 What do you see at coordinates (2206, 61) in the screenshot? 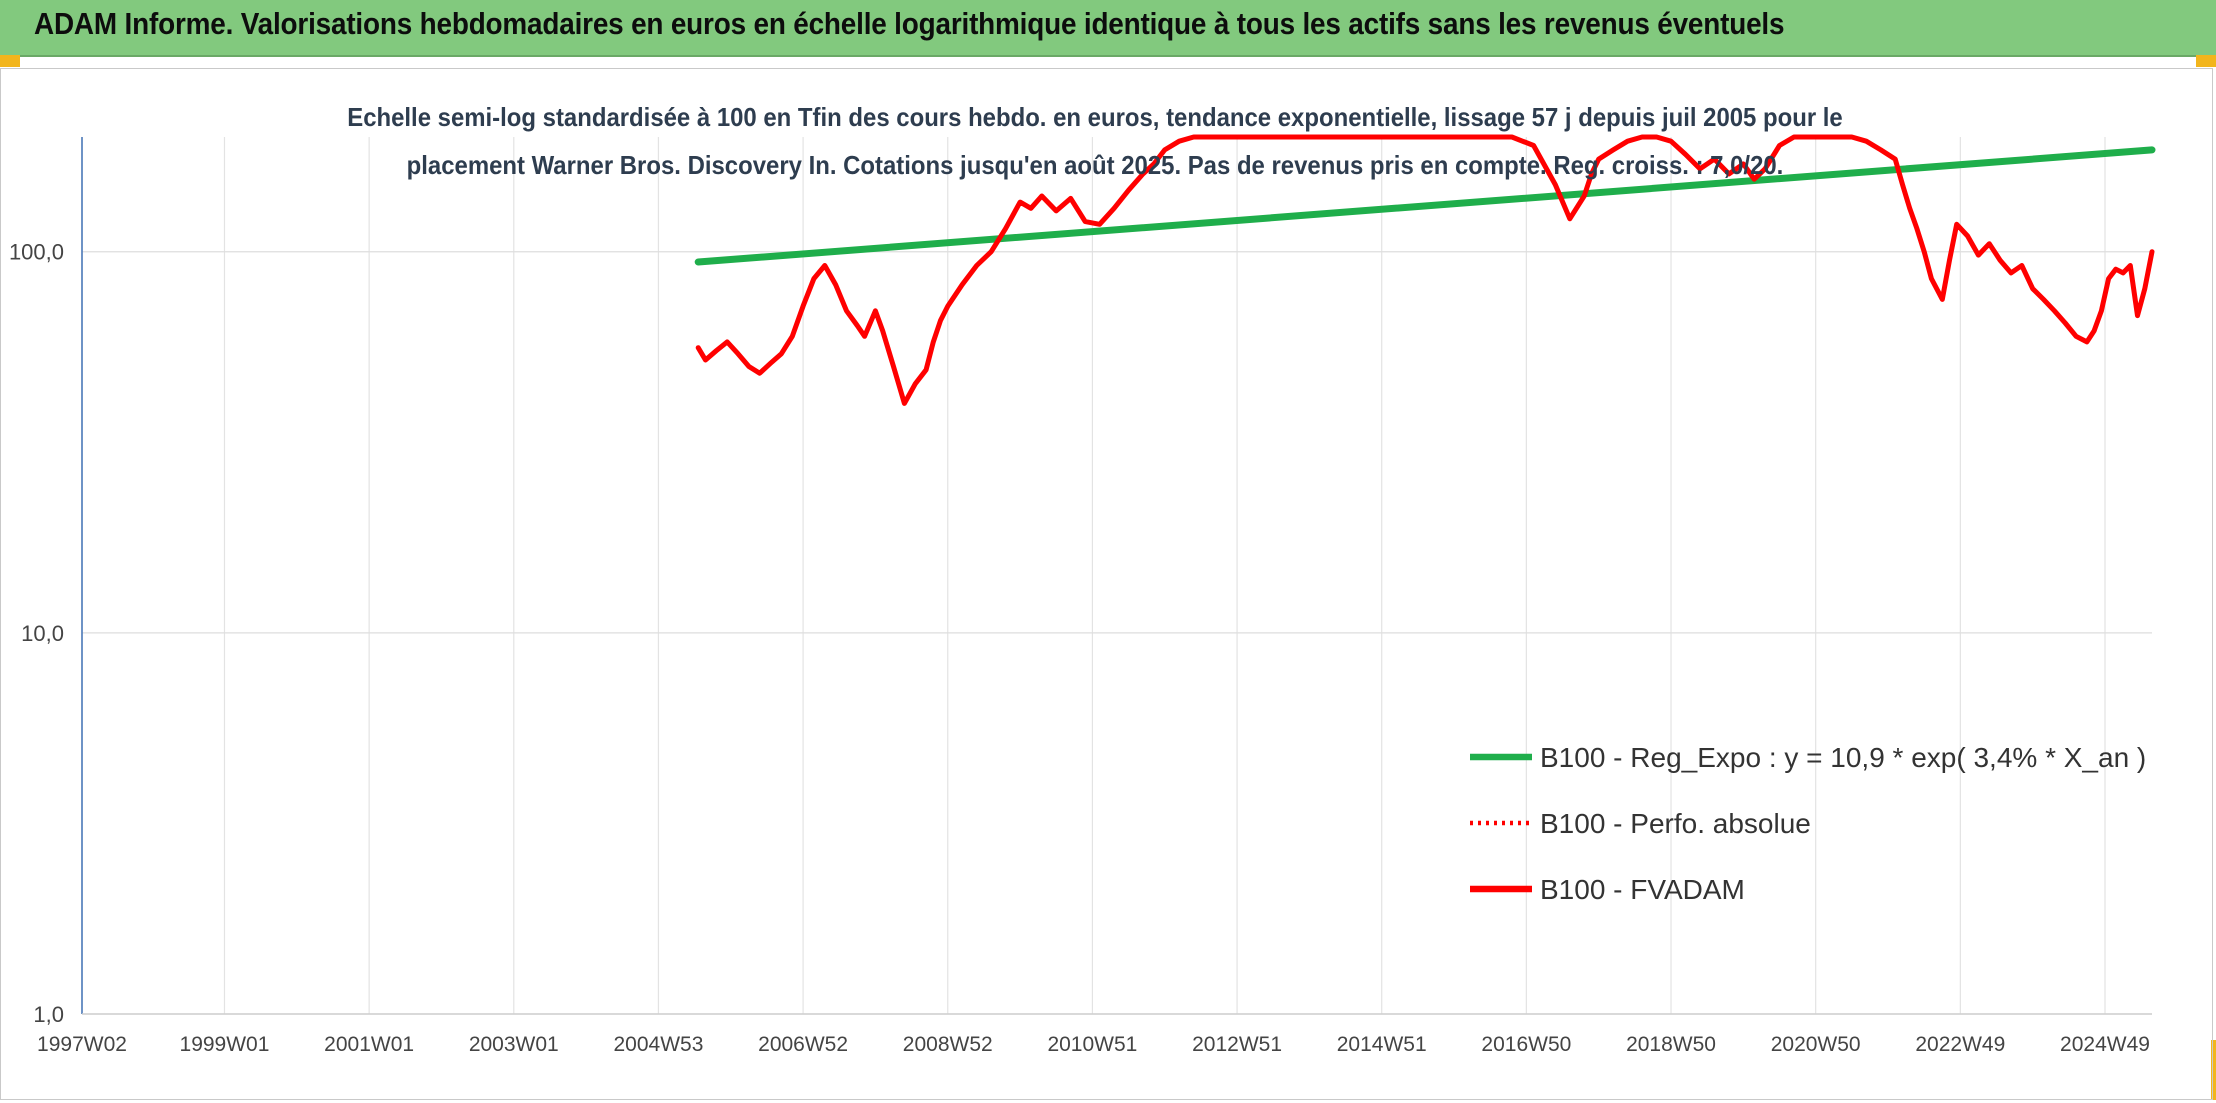
I see `accent-mark-top-right` at bounding box center [2206, 61].